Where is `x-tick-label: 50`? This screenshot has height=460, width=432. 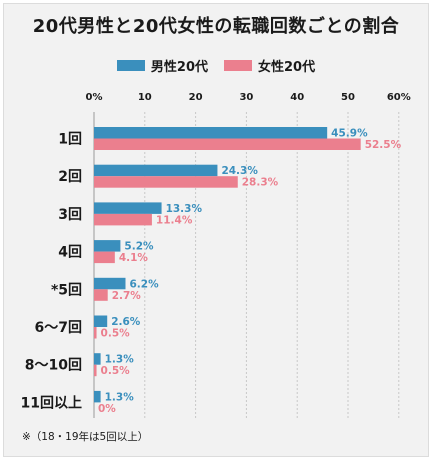 x-tick-label: 50 is located at coordinates (348, 97).